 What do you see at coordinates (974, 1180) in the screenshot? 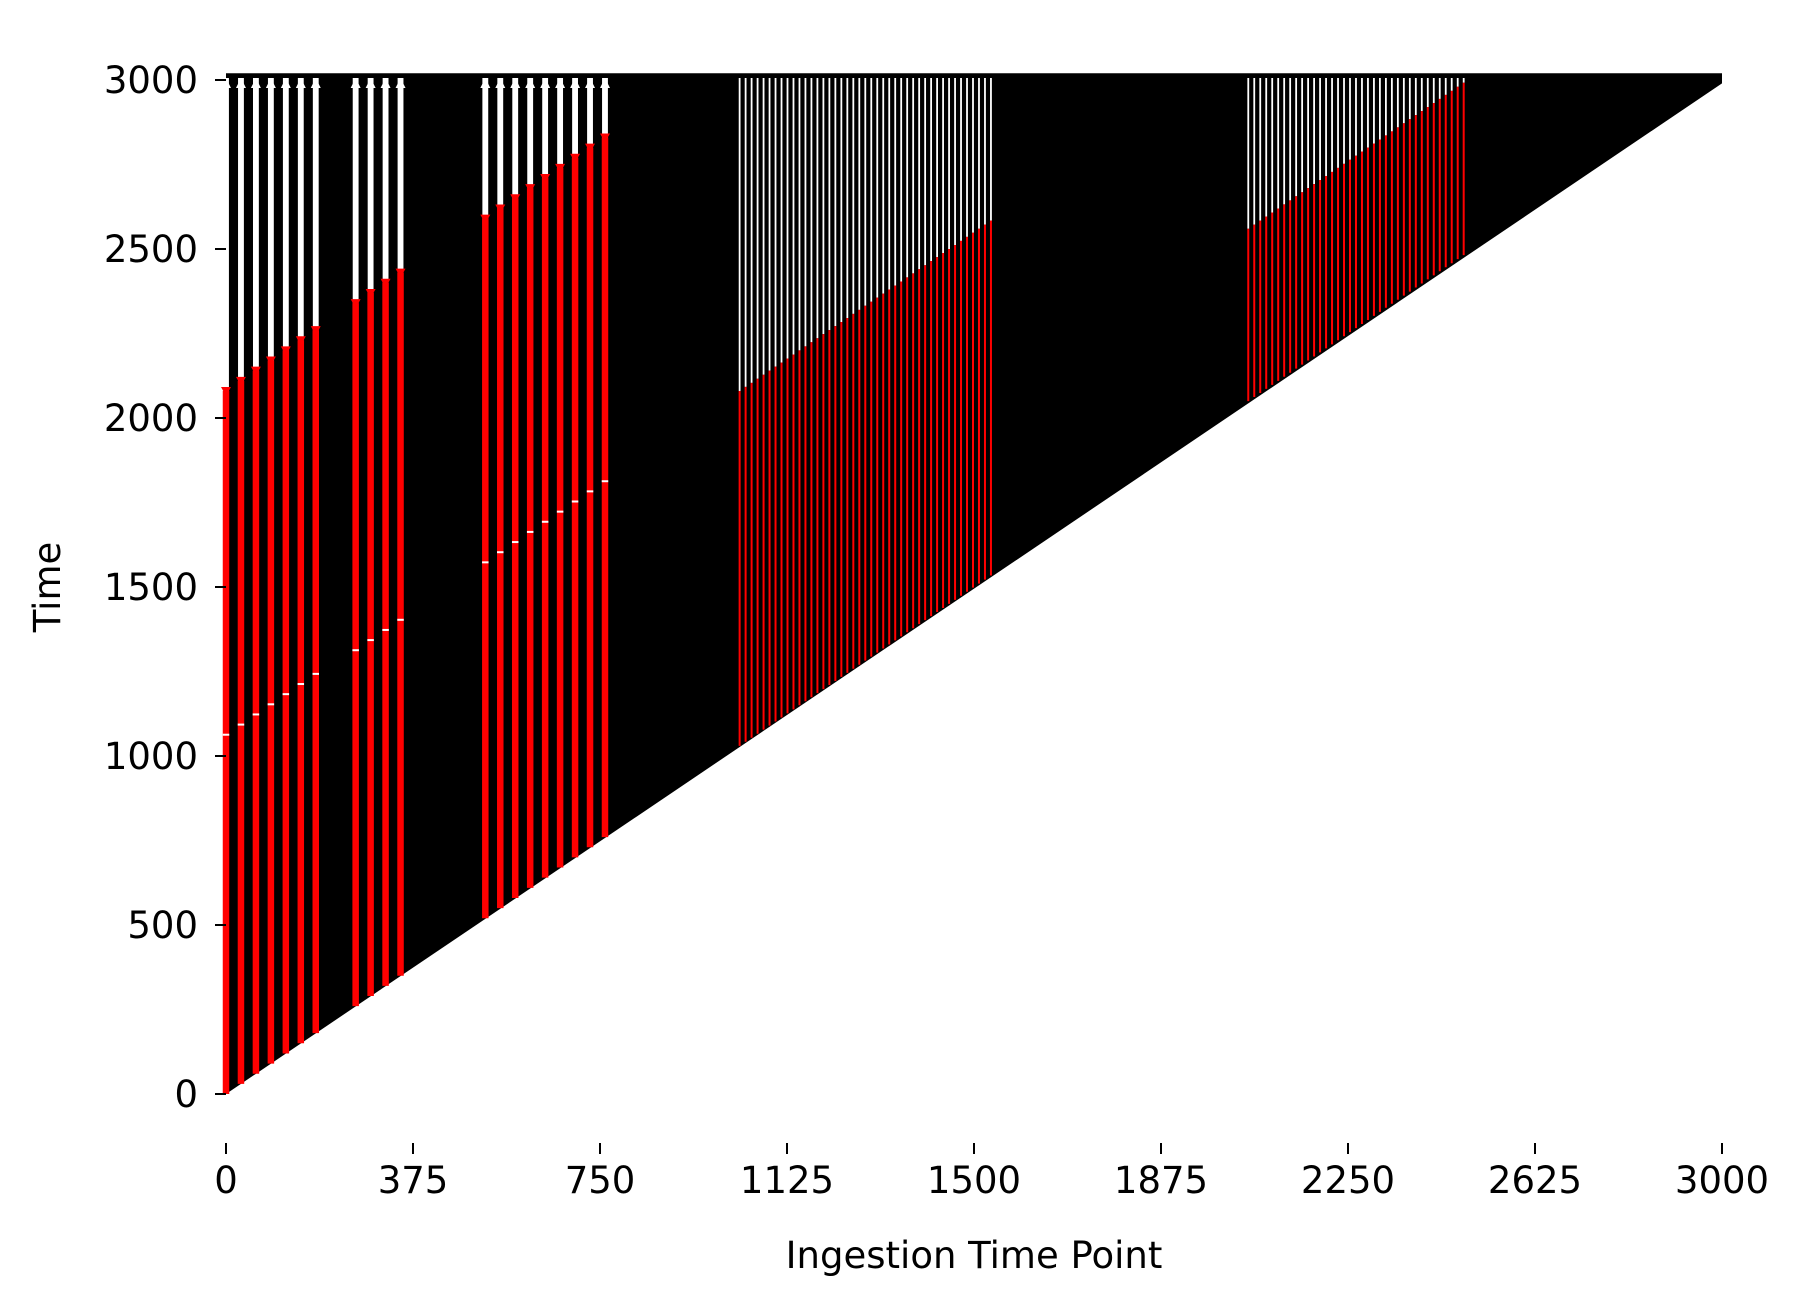
I see `x-tick-label: 1500` at bounding box center [974, 1180].